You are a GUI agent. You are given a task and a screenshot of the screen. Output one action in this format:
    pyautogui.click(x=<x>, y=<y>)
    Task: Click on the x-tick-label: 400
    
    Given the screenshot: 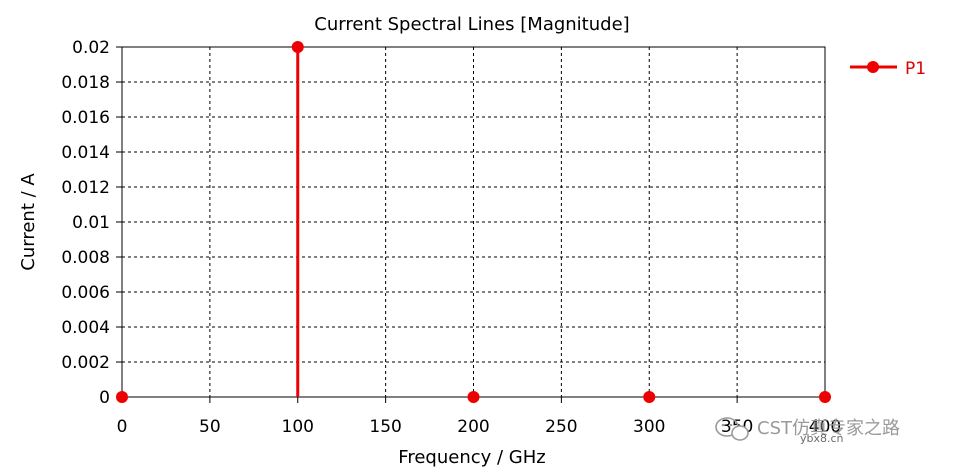 What is the action you would take?
    pyautogui.click(x=825, y=427)
    